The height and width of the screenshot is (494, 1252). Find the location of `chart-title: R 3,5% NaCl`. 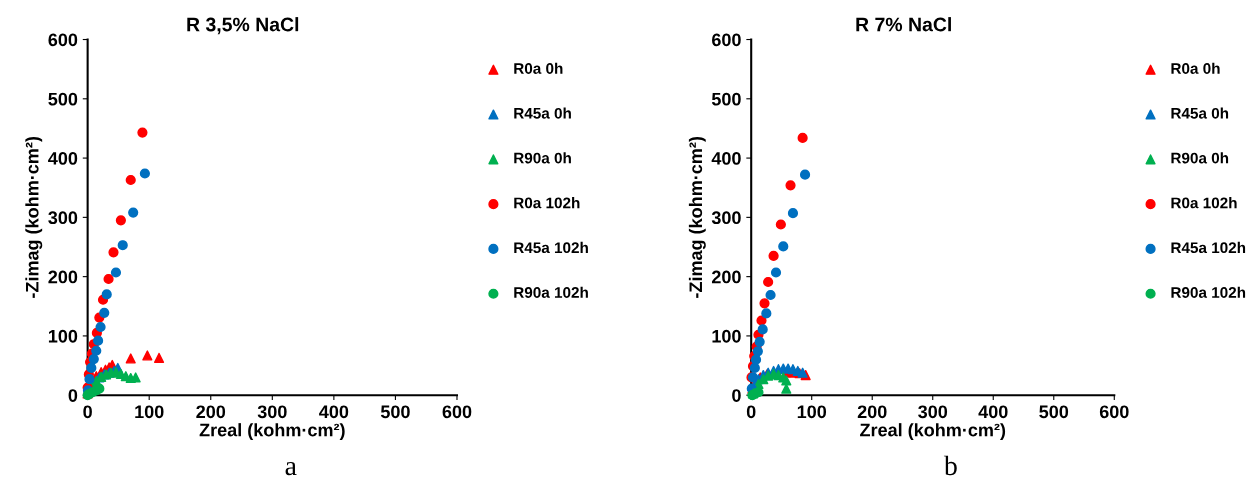

chart-title: R 3,5% NaCl is located at coordinates (243, 26).